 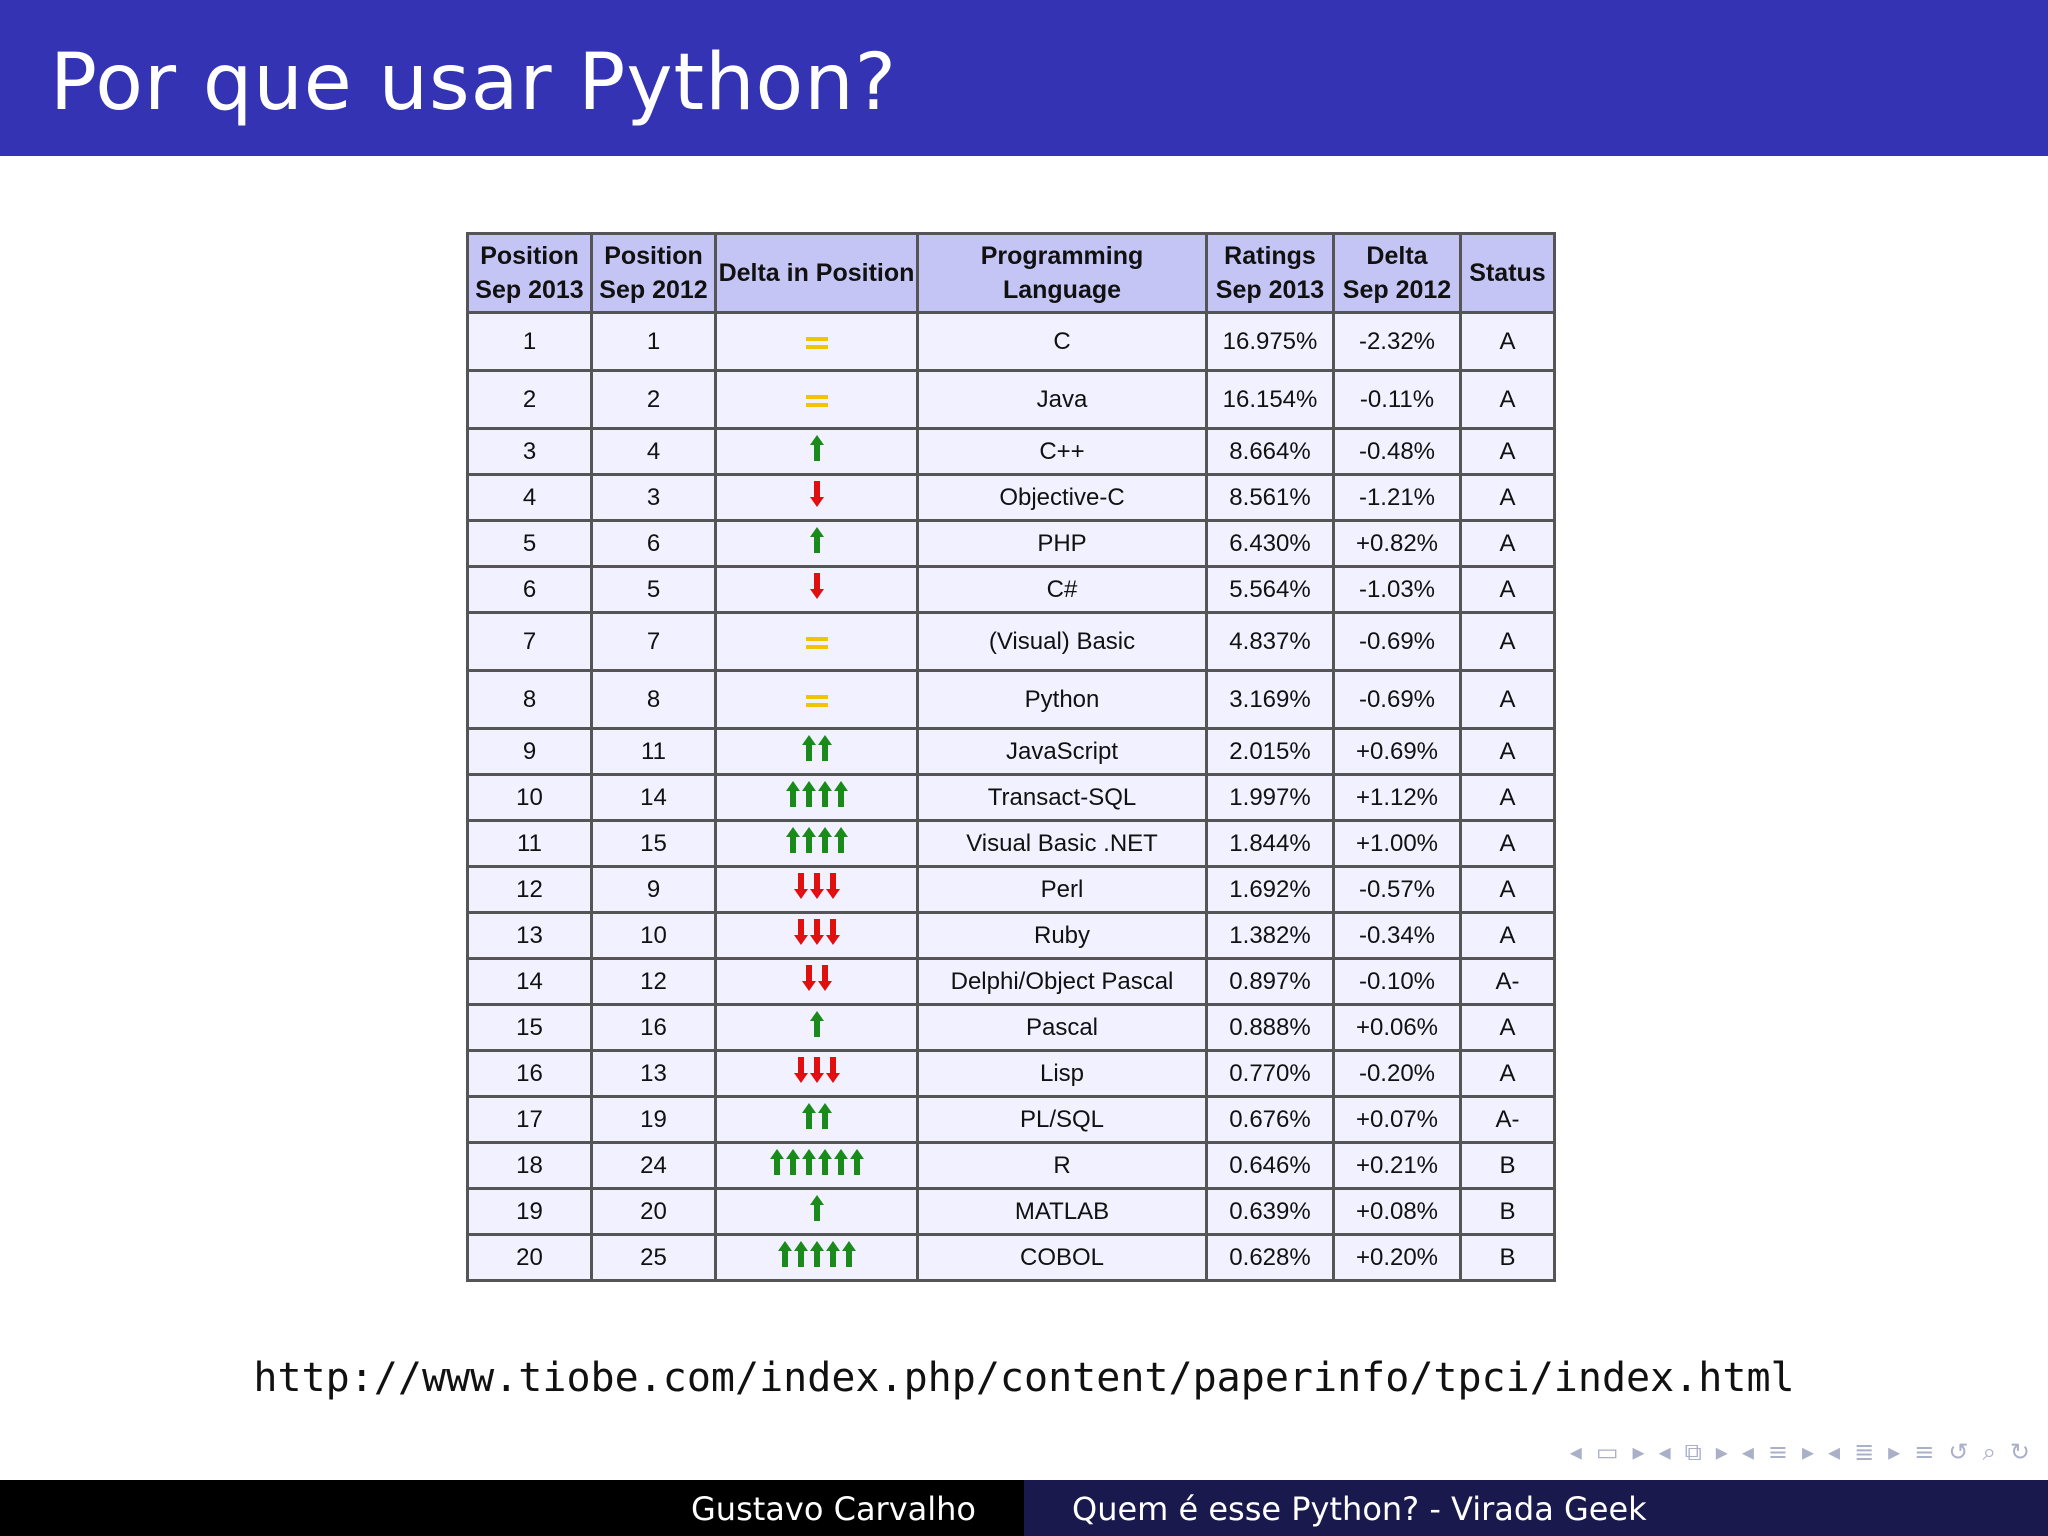 What do you see at coordinates (1507, 1257) in the screenshot?
I see `status-cell: B` at bounding box center [1507, 1257].